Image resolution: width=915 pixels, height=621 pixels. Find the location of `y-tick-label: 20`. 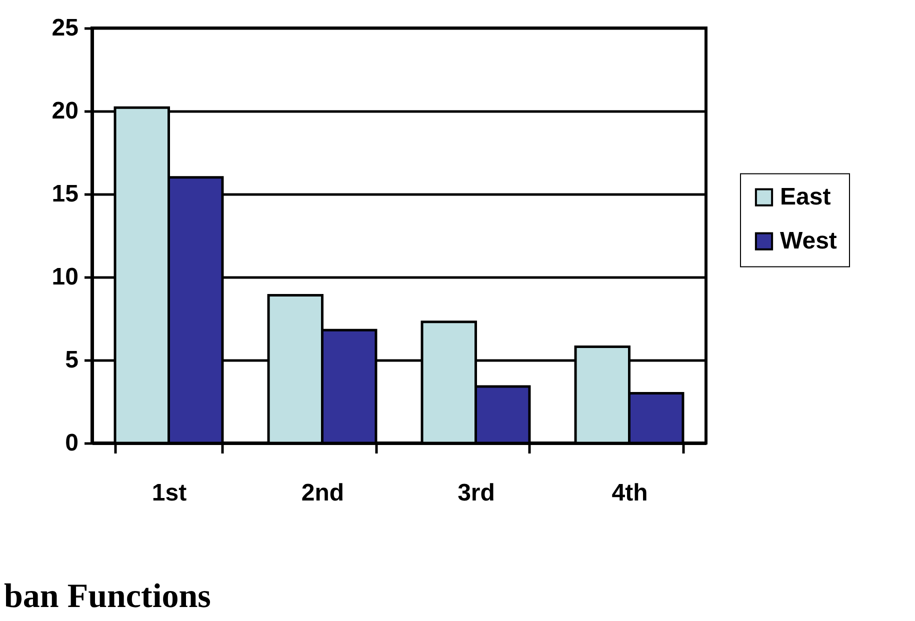

y-tick-label: 20 is located at coordinates (65, 111).